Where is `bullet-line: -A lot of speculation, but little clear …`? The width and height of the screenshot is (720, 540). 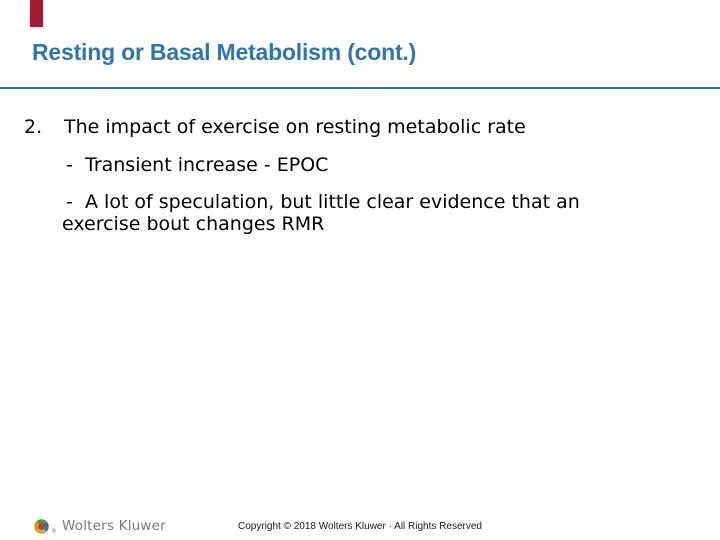 bullet-line: -A lot of speculation, but little clear … is located at coordinates (321, 202).